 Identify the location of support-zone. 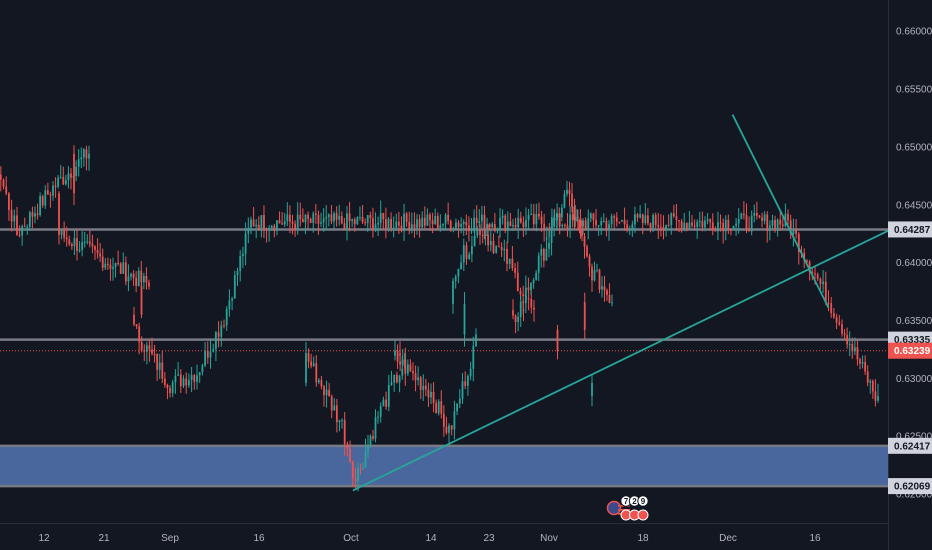
(444, 466).